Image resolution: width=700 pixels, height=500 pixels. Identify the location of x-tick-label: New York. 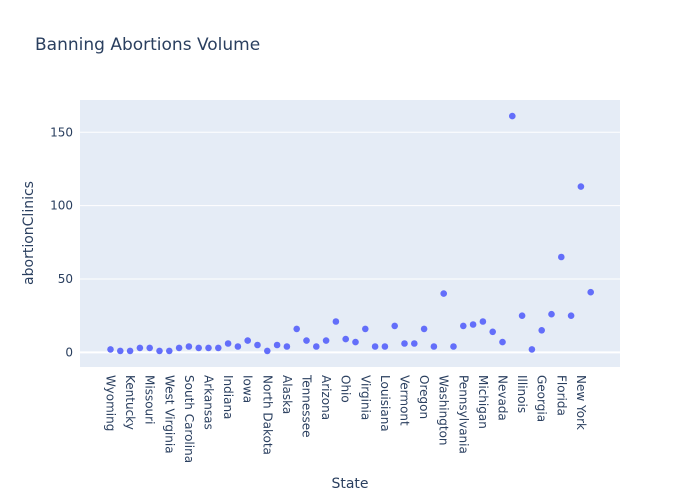
(581, 402).